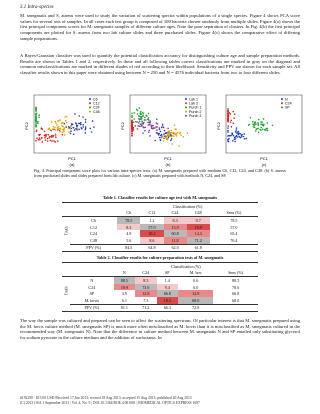 The width and height of the screenshot is (320, 414). I want to click on table-cell: 70.6, so click(236, 287).